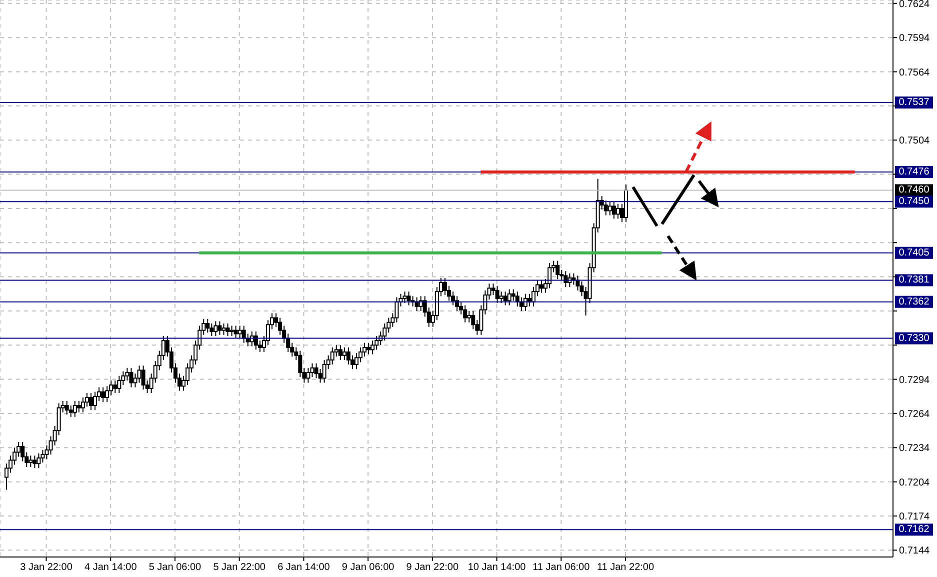 The height and width of the screenshot is (577, 937). Describe the element at coordinates (914, 482) in the screenshot. I see `y-tick-label: 0.7204` at that location.